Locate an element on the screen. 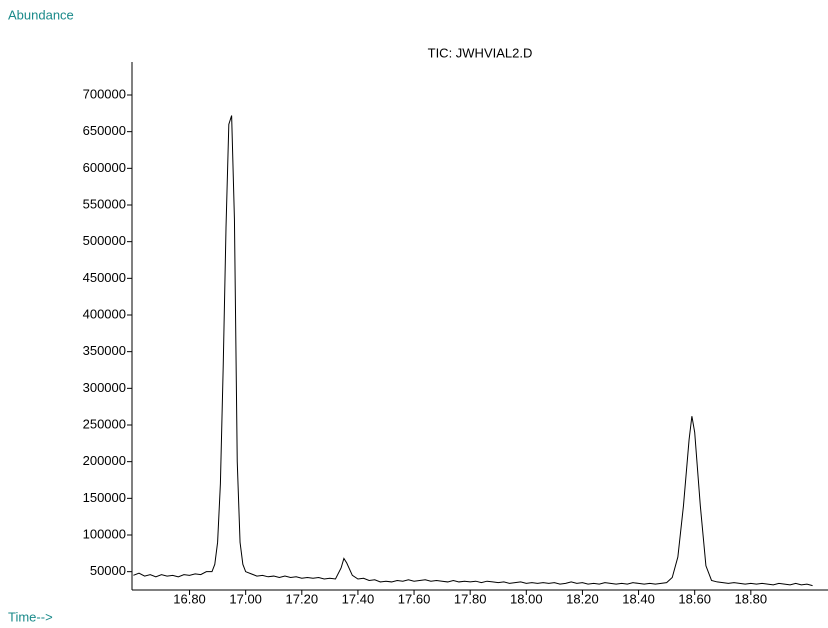 The width and height of the screenshot is (828, 628). x-tick-label: 17.00 is located at coordinates (245, 598).